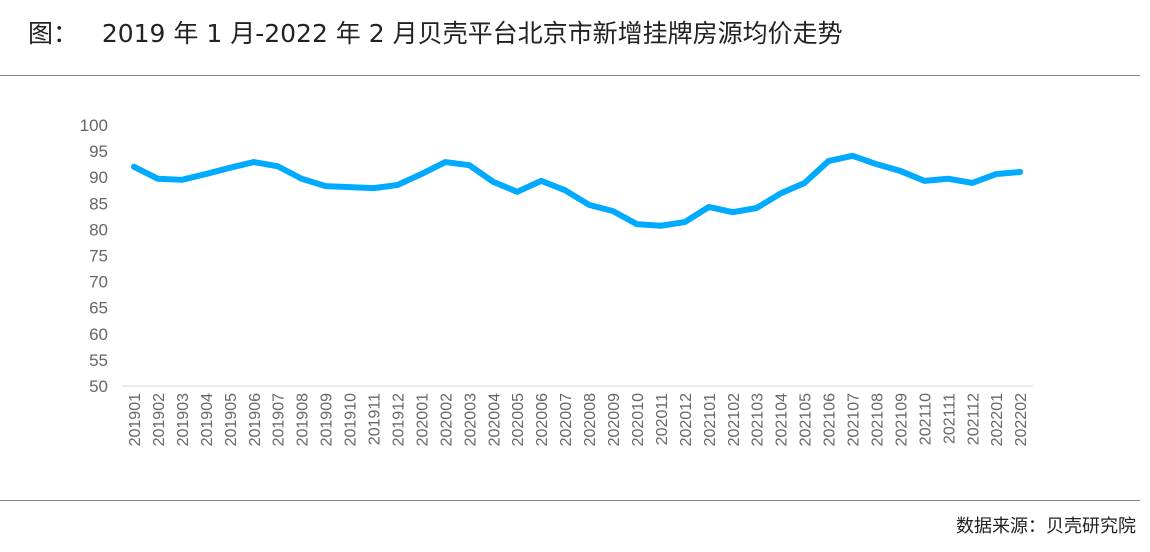  What do you see at coordinates (398, 419) in the screenshot?
I see `x-tick-label: 201912` at bounding box center [398, 419].